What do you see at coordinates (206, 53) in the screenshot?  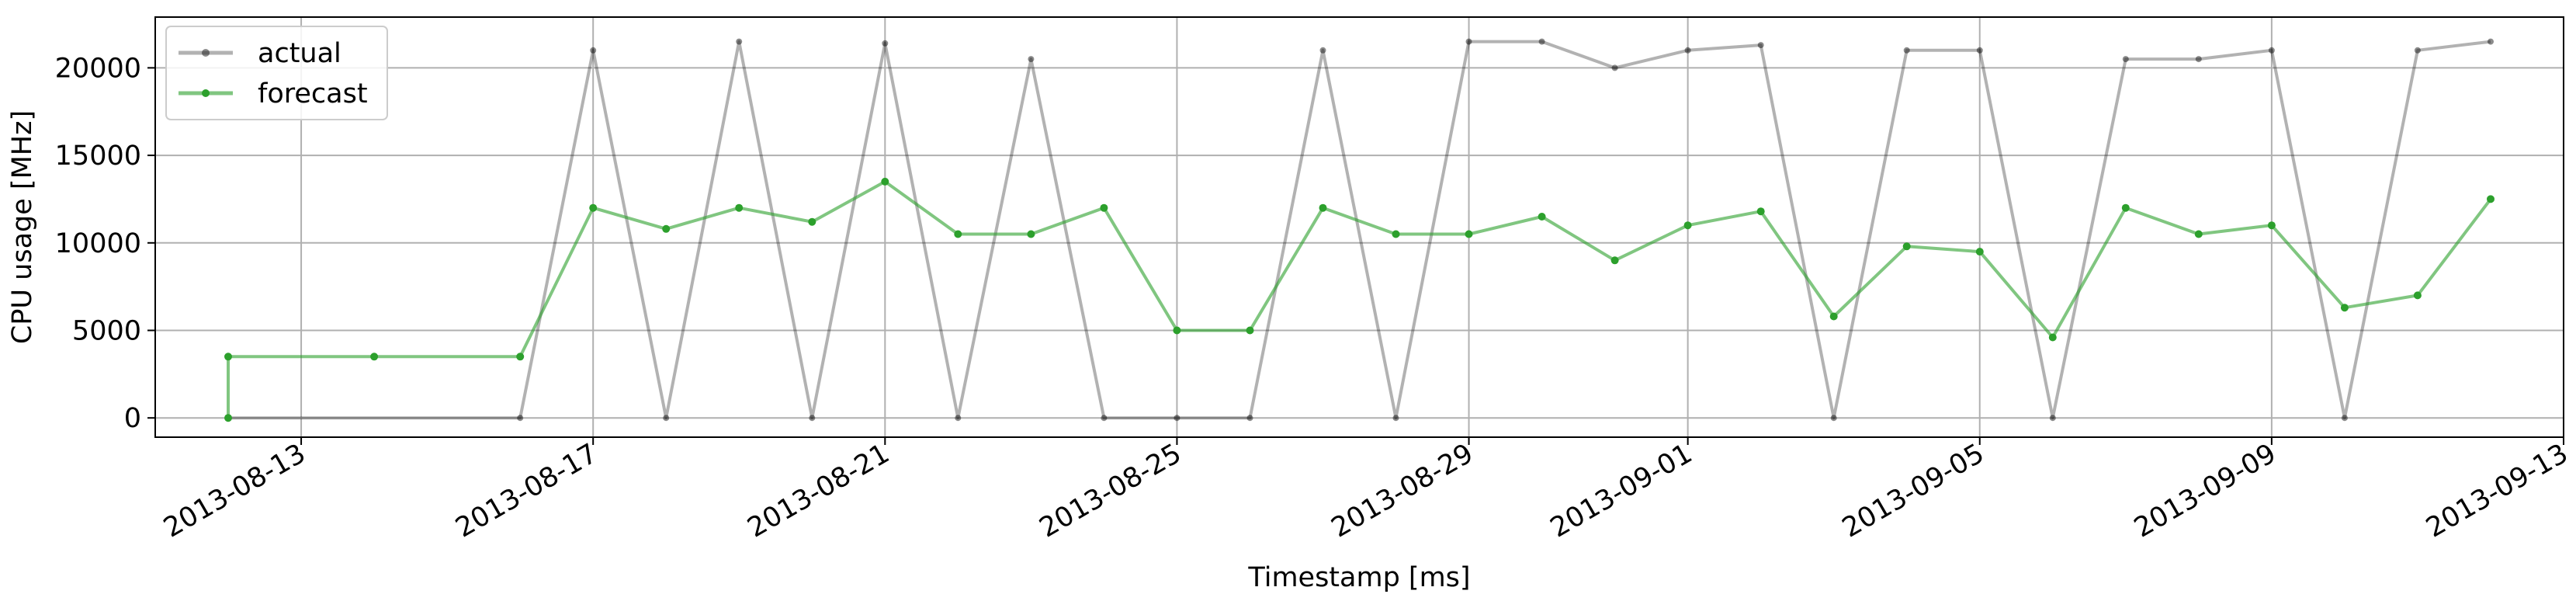 I see `legend-marker-actual` at bounding box center [206, 53].